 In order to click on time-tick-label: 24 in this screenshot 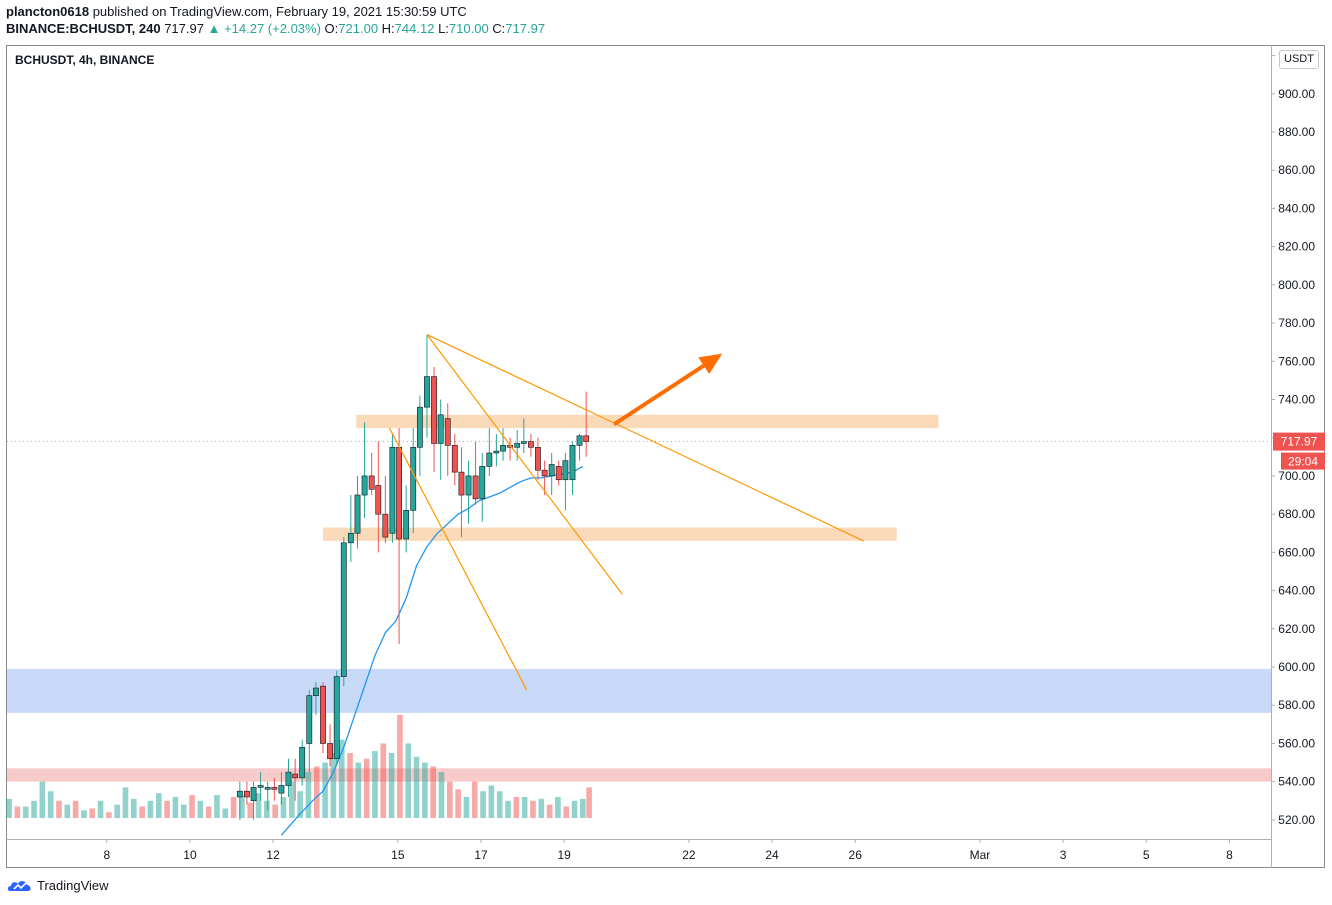, I will do `click(772, 855)`.